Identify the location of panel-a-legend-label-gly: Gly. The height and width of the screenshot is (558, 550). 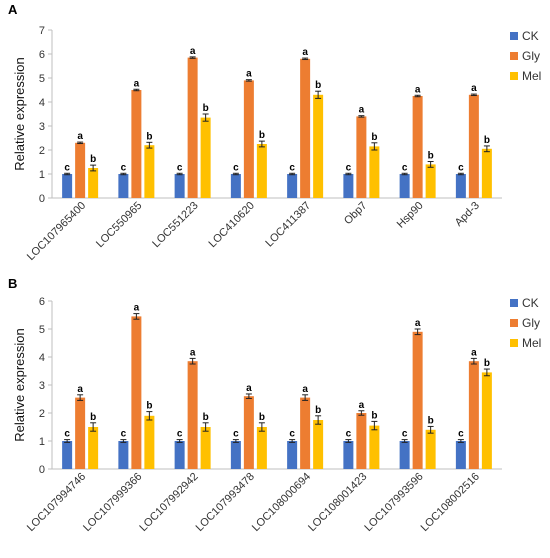
(531, 56).